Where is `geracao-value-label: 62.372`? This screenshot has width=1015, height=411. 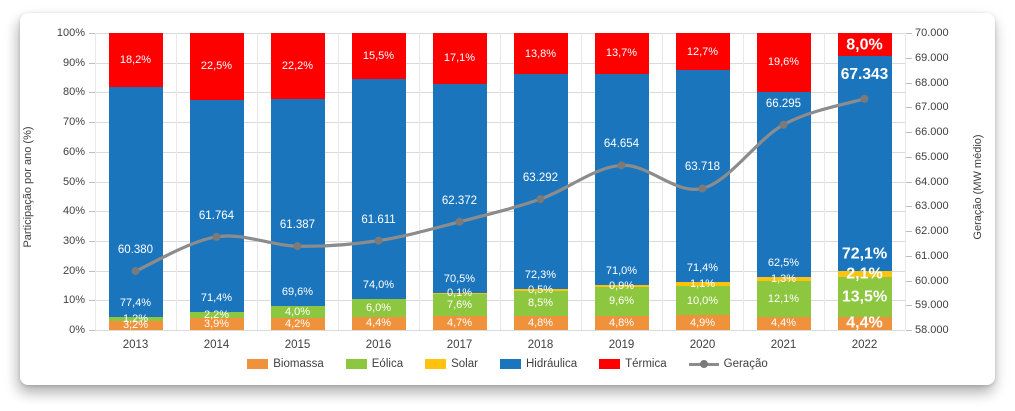 geracao-value-label: 62.372 is located at coordinates (459, 200).